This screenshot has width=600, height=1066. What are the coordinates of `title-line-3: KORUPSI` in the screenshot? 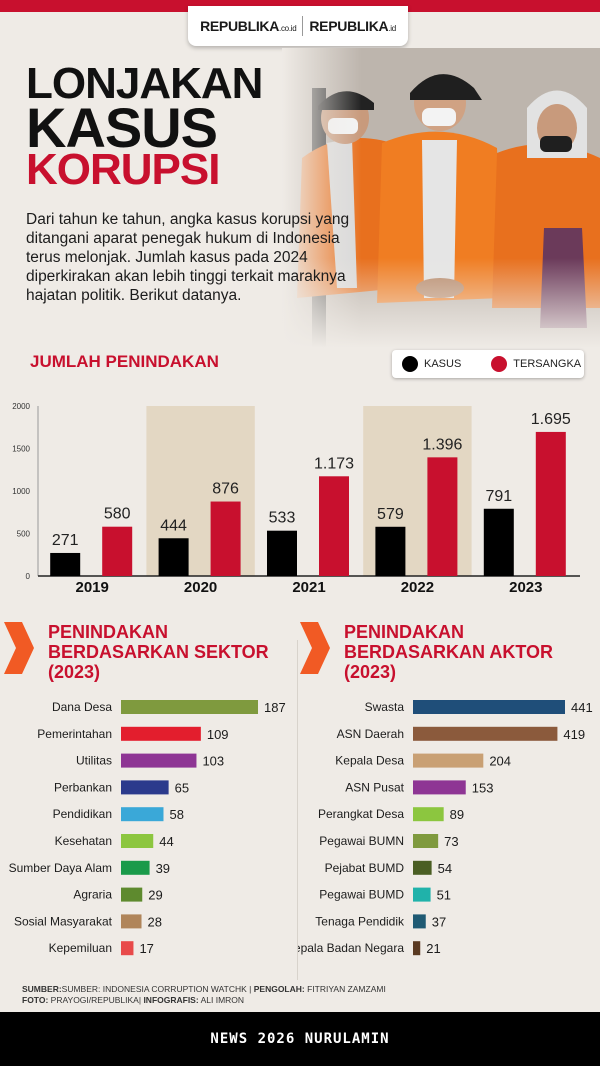 It's located at (123, 169).